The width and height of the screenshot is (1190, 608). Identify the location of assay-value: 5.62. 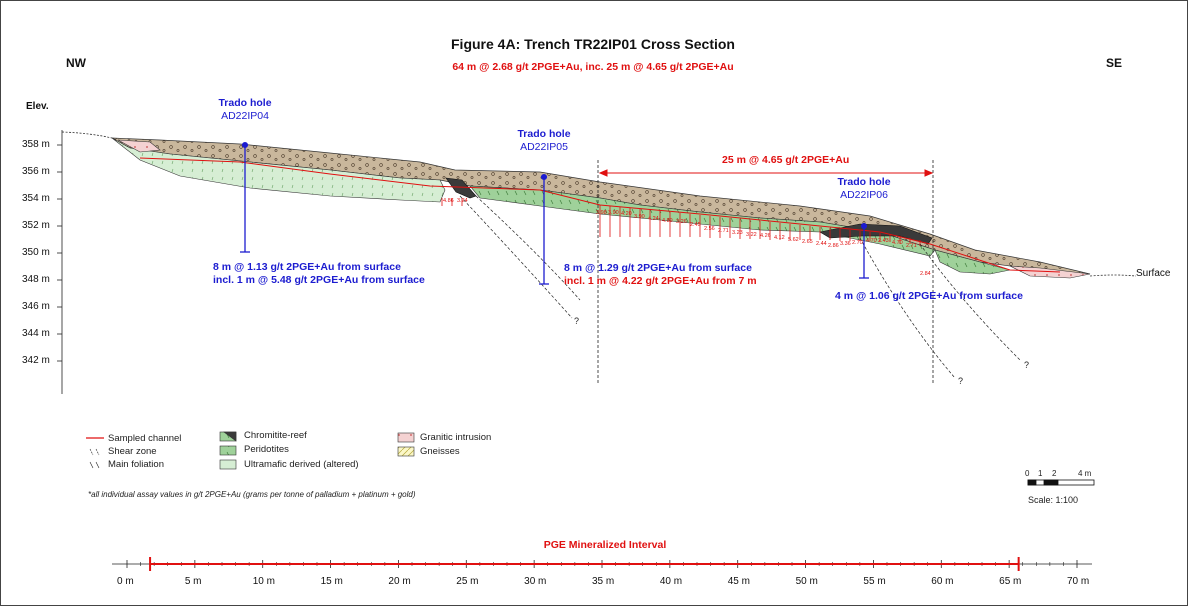
(793, 240).